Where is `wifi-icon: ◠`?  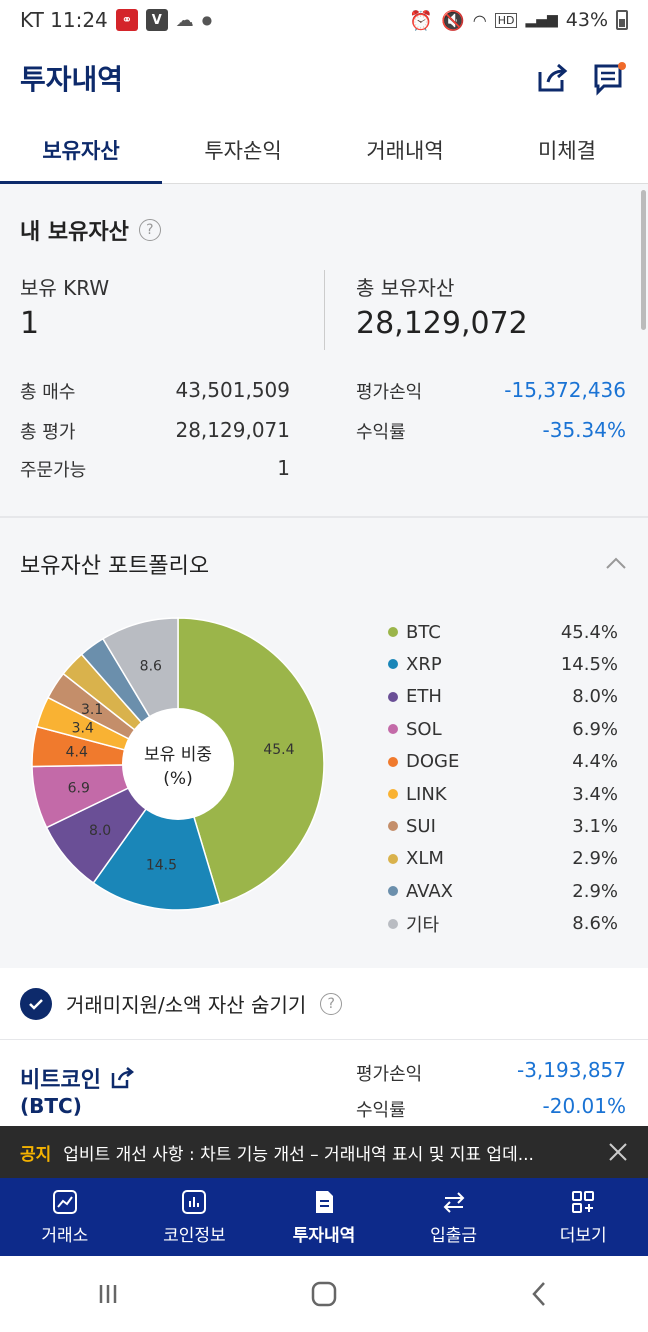
wifi-icon: ◠ is located at coordinates (479, 20).